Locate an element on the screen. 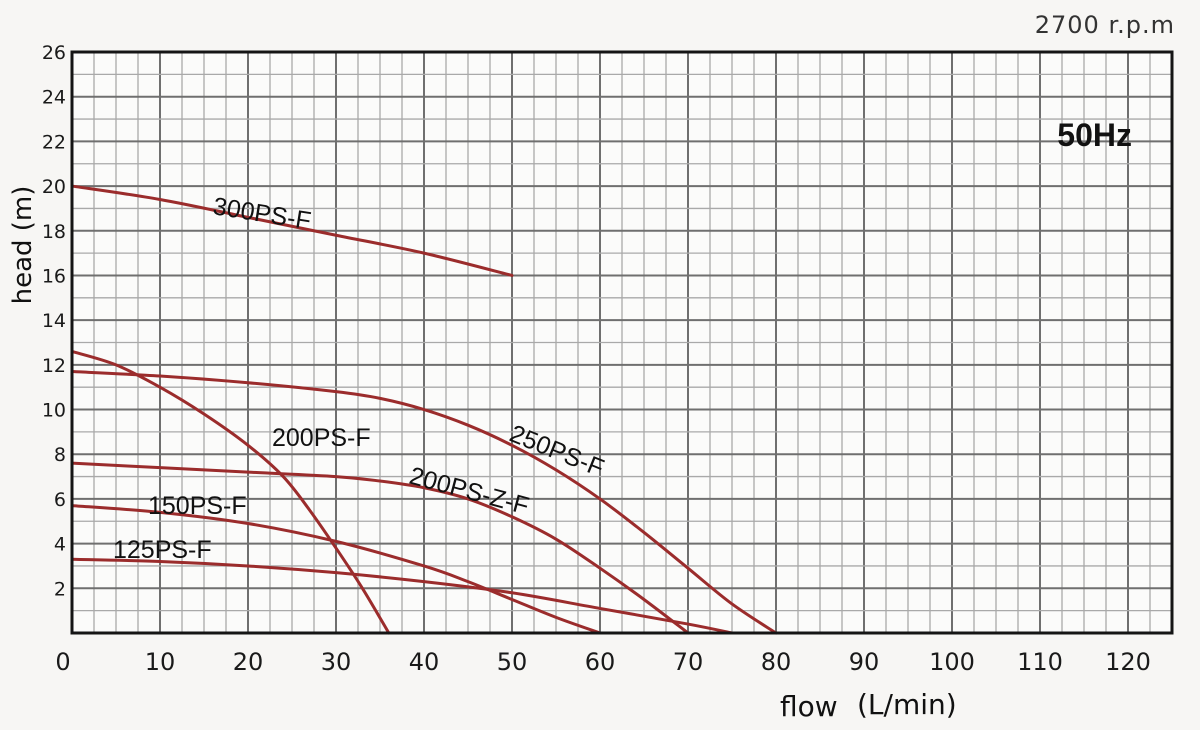  series-line-200ps-z-f is located at coordinates (380, 548).